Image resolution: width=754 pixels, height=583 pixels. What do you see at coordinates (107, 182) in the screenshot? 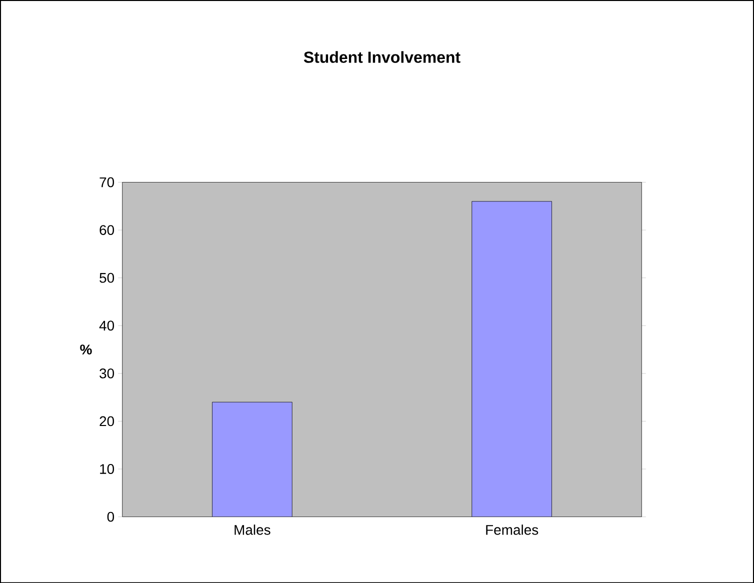
I see `y-tick-label: 70` at bounding box center [107, 182].